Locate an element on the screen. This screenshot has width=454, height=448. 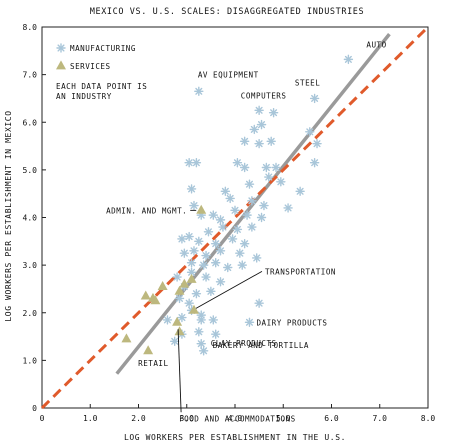
x-tick-label: 4.0 is located at coordinates (235, 418).